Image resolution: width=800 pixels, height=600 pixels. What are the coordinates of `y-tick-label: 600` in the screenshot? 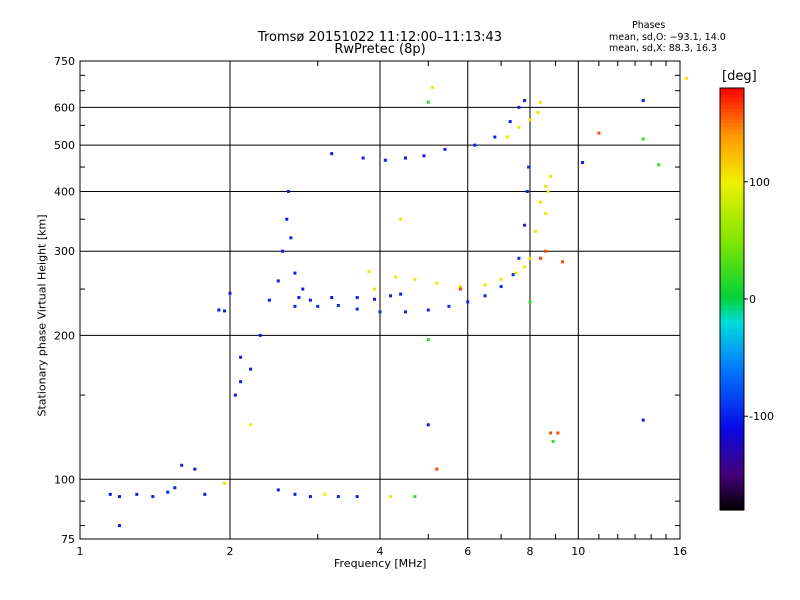 It's located at (64, 107).